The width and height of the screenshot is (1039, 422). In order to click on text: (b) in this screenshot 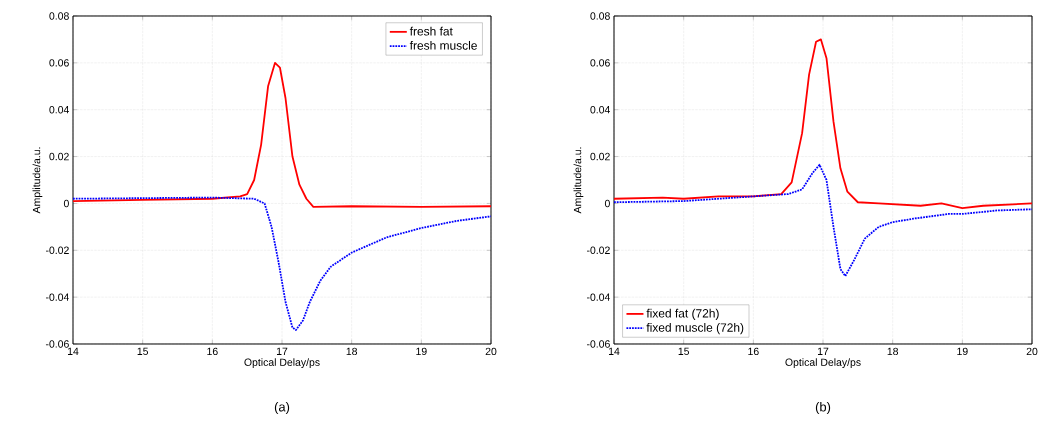, I will do `click(823, 408)`.